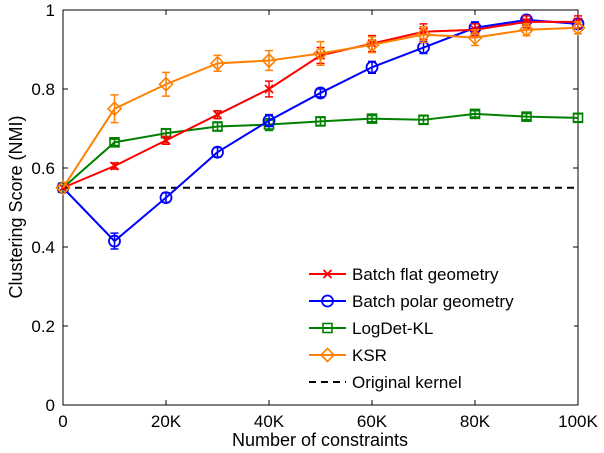  I want to click on legend-item-batch-flat-geometry: Batch flat geometry, so click(404, 274).